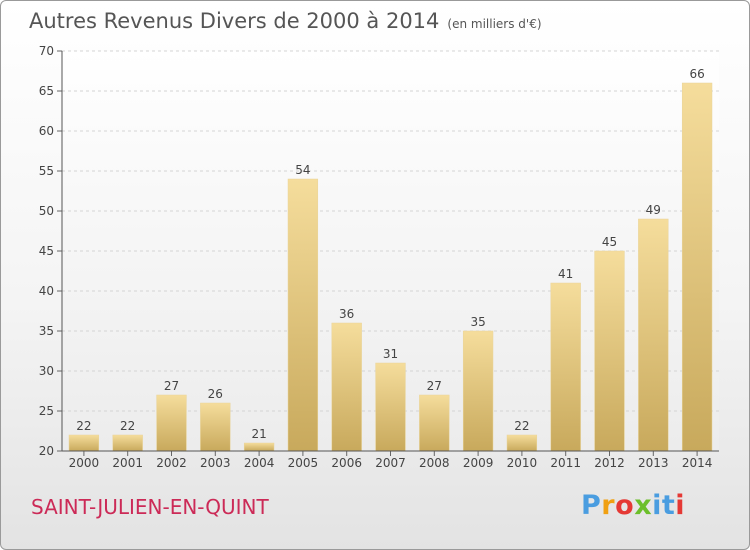 This screenshot has height=550, width=750. Describe the element at coordinates (46, 171) in the screenshot. I see `y-tick-label: 55` at that location.